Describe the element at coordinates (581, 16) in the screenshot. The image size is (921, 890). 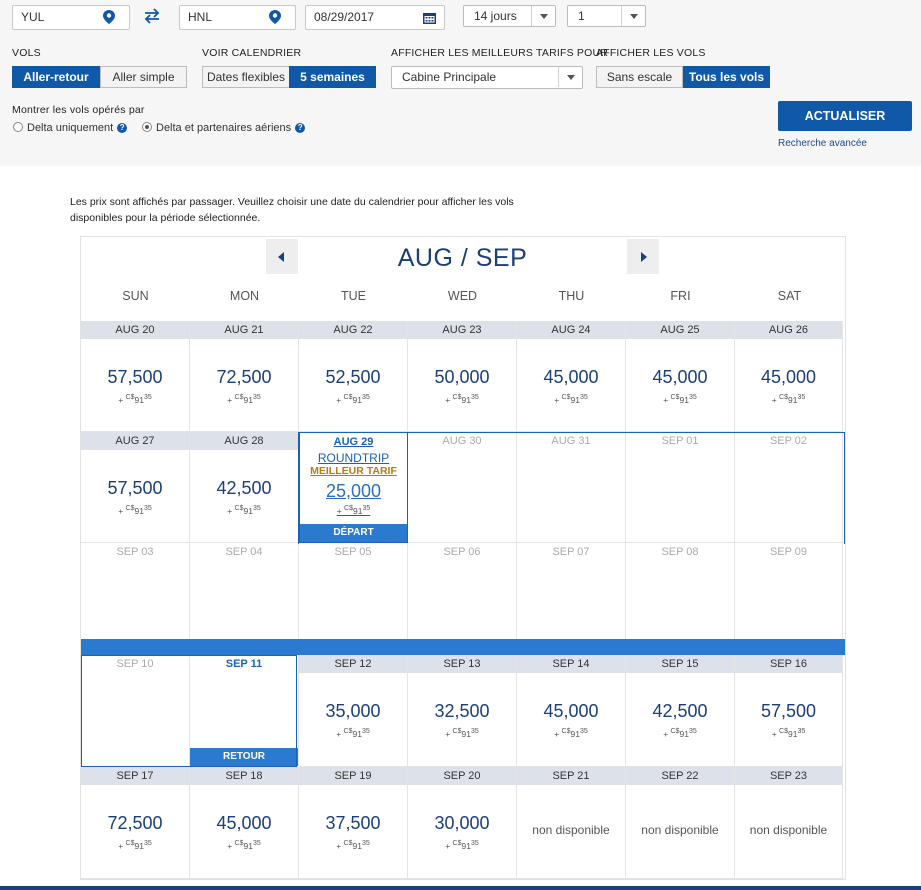
I see `passengers-value: 1` at that location.